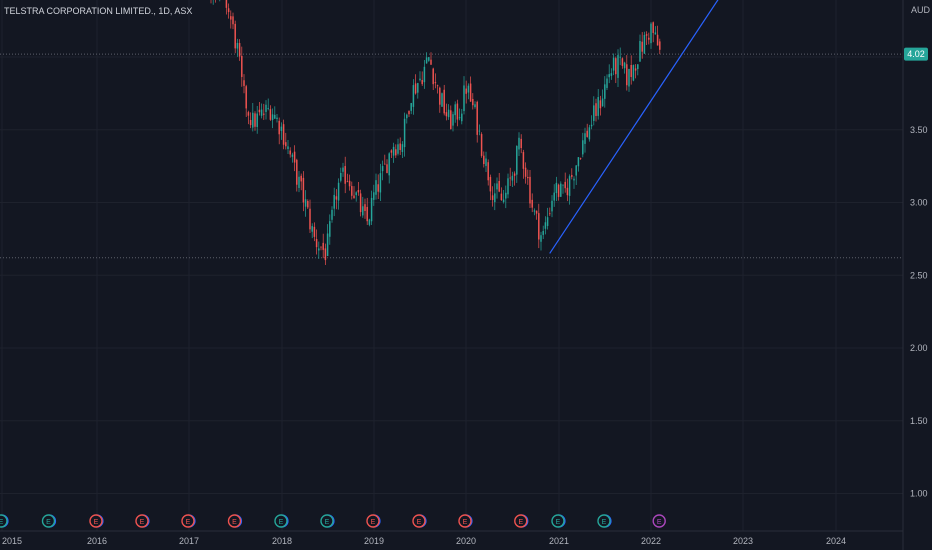 The image size is (932, 550). Describe the element at coordinates (919, 494) in the screenshot. I see `y-tick-label: 1.00` at that location.